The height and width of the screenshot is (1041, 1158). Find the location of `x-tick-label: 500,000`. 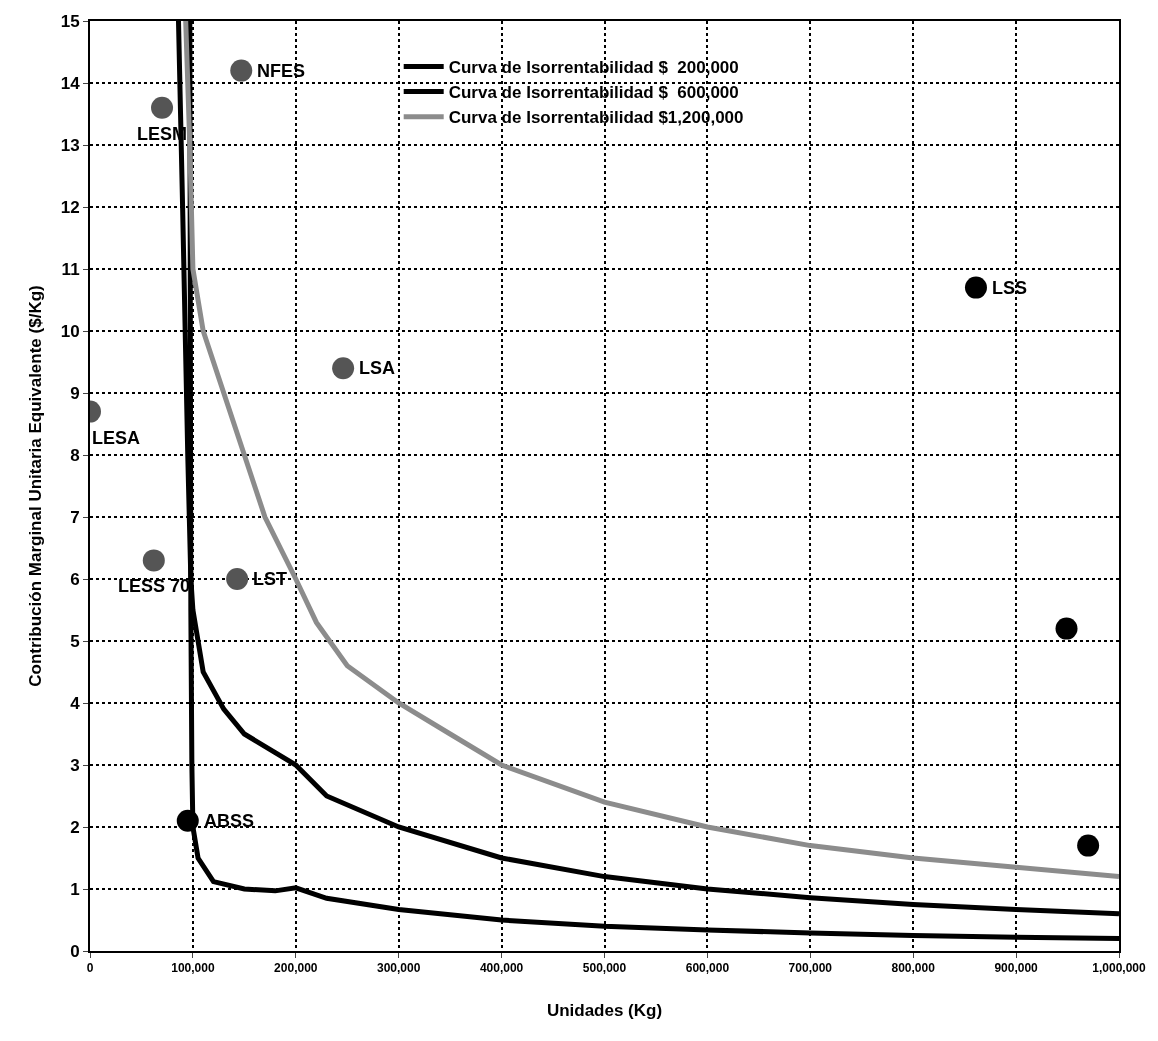

x-tick-label: 500,000 is located at coordinates (604, 968).